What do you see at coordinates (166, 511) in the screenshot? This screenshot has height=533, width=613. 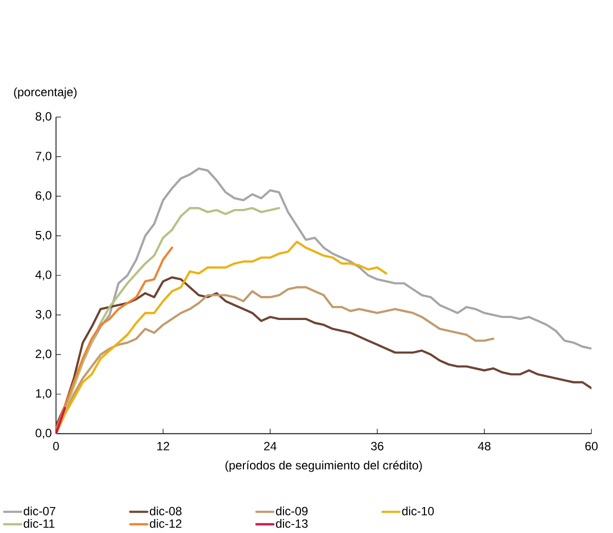 I see `legend-label: dic-08` at bounding box center [166, 511].